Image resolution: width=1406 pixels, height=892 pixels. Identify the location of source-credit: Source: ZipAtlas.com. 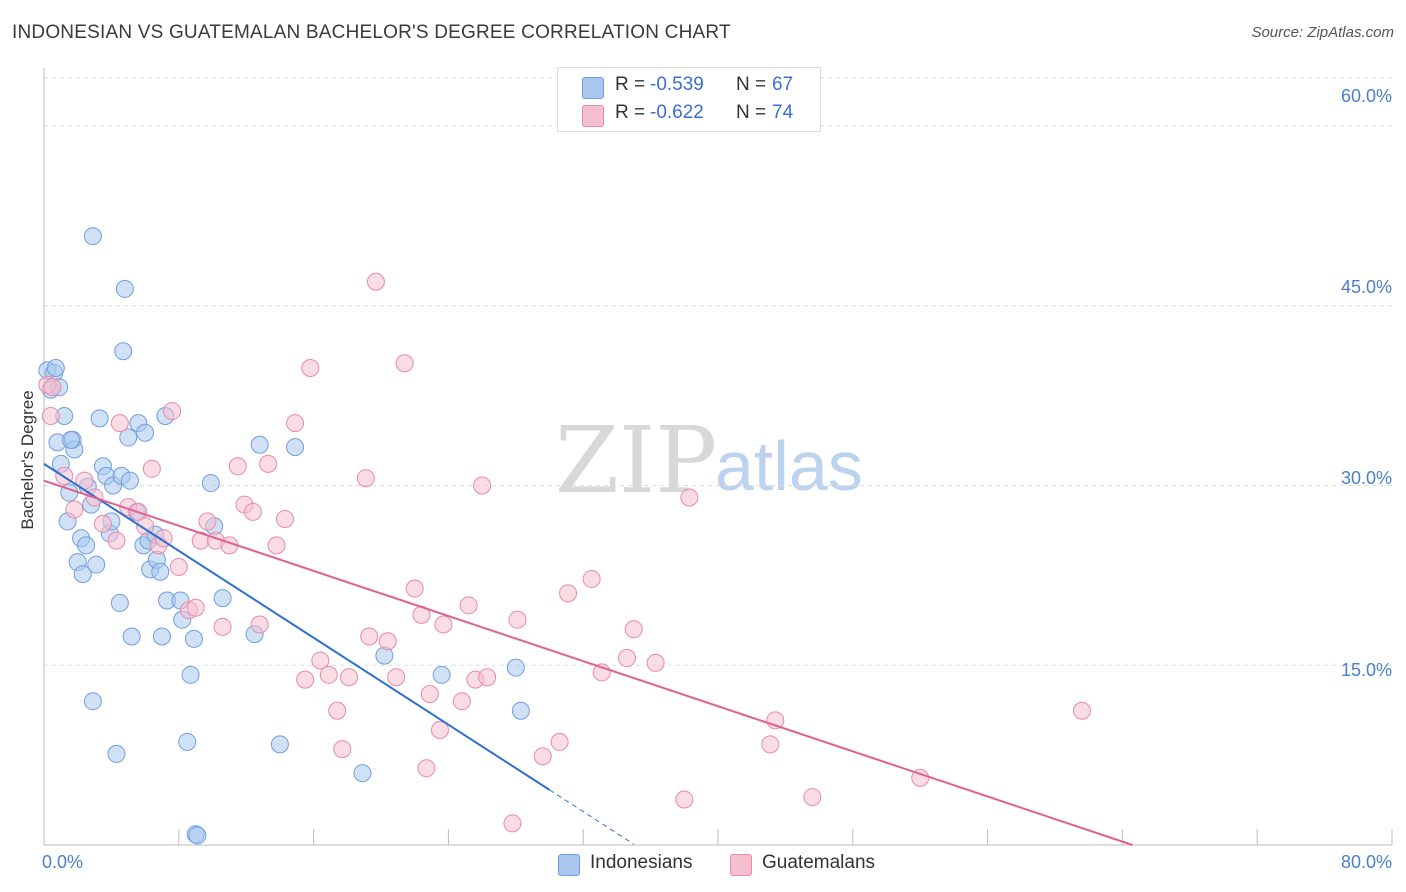
(1322, 32).